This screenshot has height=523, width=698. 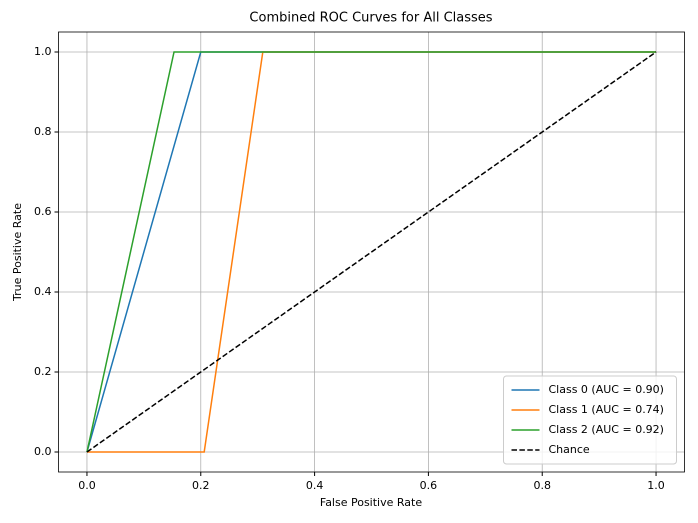 What do you see at coordinates (542, 485) in the screenshot?
I see `x-tick-label: 0.8` at bounding box center [542, 485].